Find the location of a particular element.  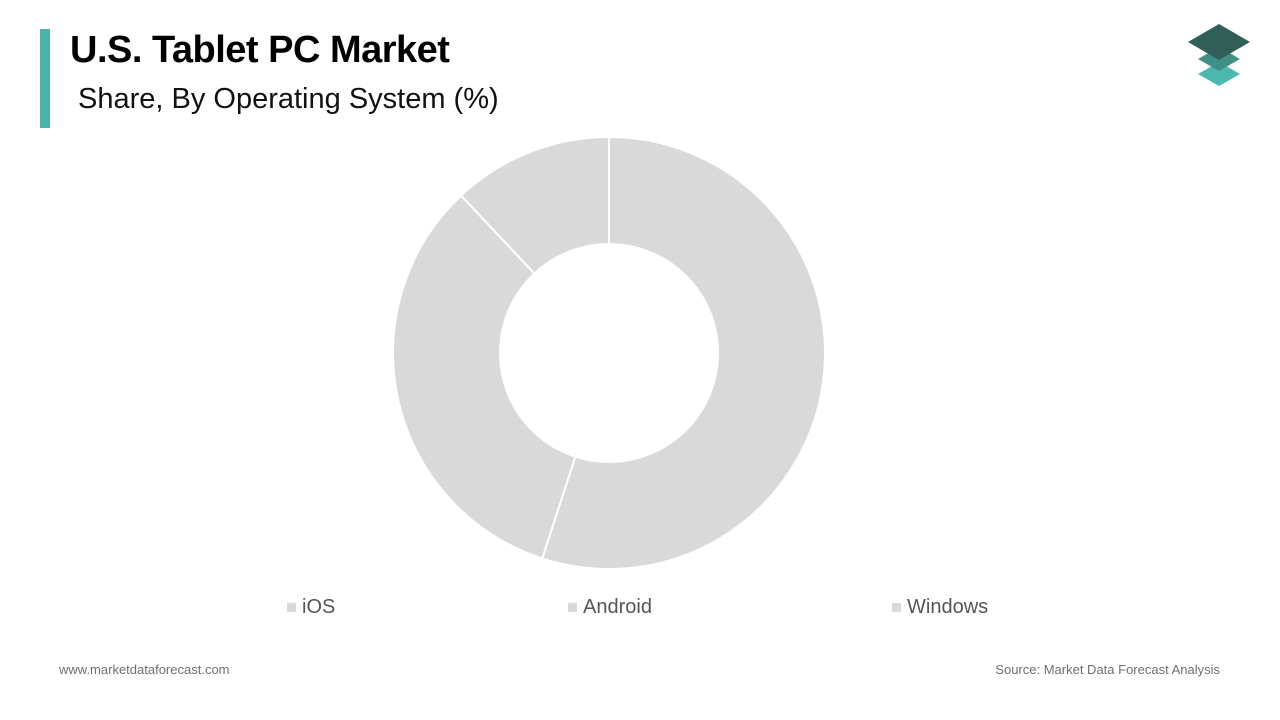

legend-item-ios: iOS is located at coordinates (311, 607).